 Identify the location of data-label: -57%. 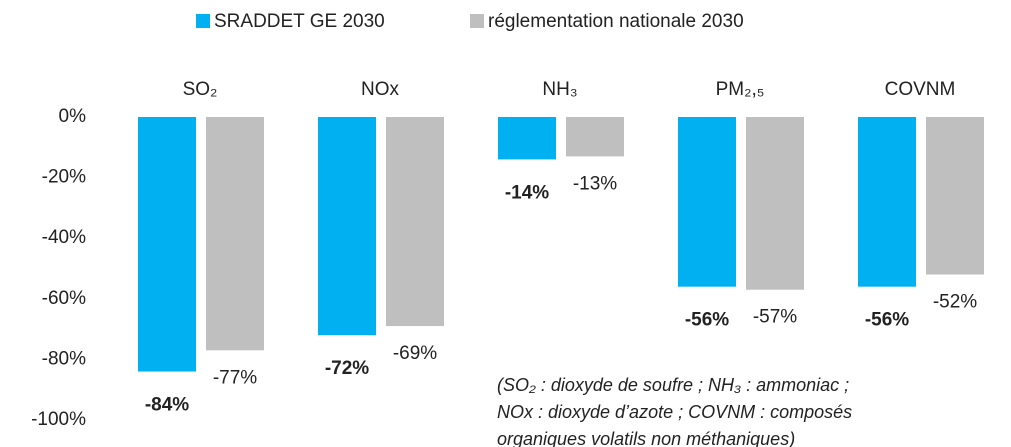
(775, 317).